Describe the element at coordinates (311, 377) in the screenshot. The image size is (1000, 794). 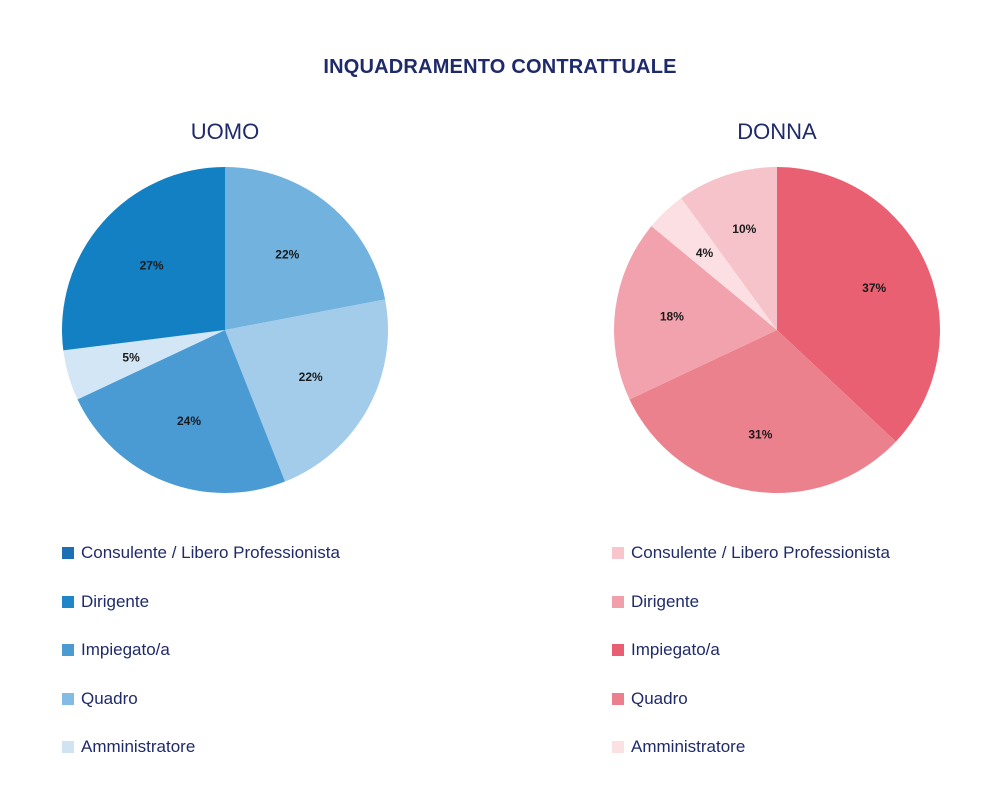
I see `slice-value-label-uomo-1: 22%` at that location.